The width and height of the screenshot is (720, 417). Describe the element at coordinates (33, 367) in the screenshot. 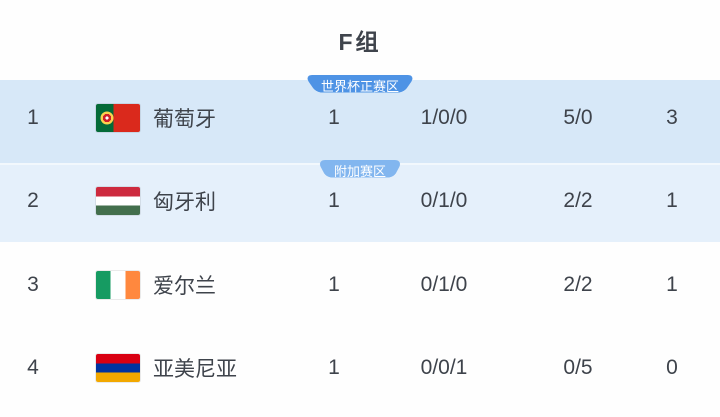

I see `rank-cell: 4` at that location.